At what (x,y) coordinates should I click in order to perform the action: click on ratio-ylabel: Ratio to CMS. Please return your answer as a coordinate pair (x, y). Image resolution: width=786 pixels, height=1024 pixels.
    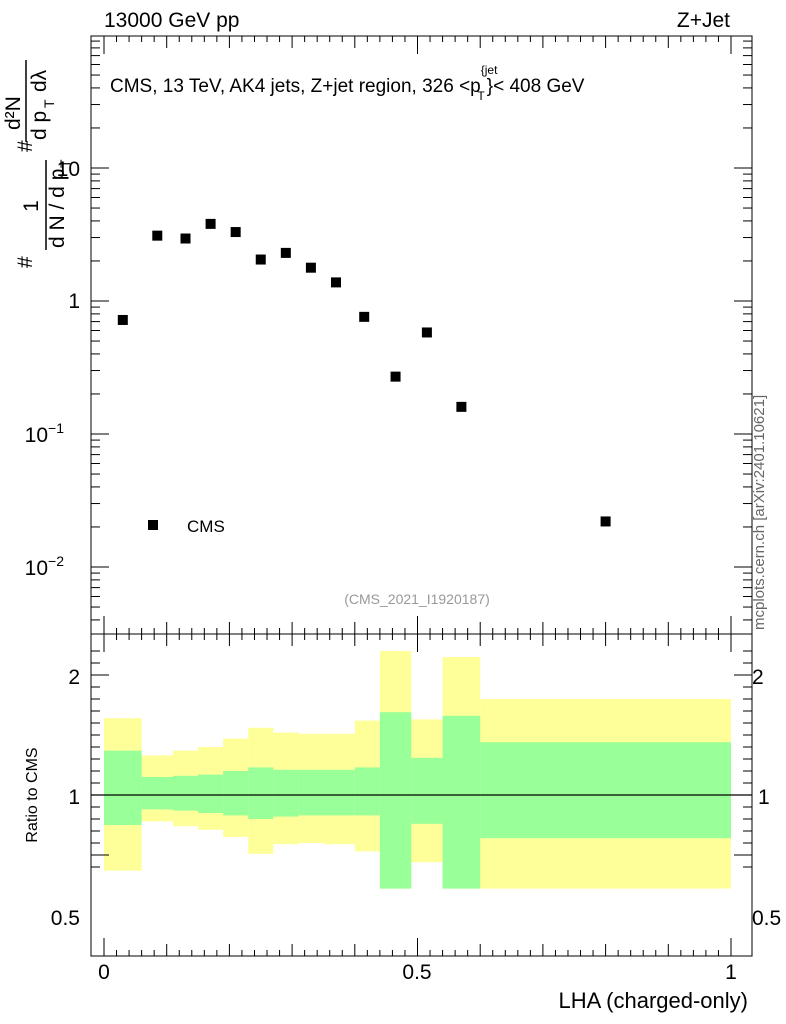
    Looking at the image, I should click on (32, 794).